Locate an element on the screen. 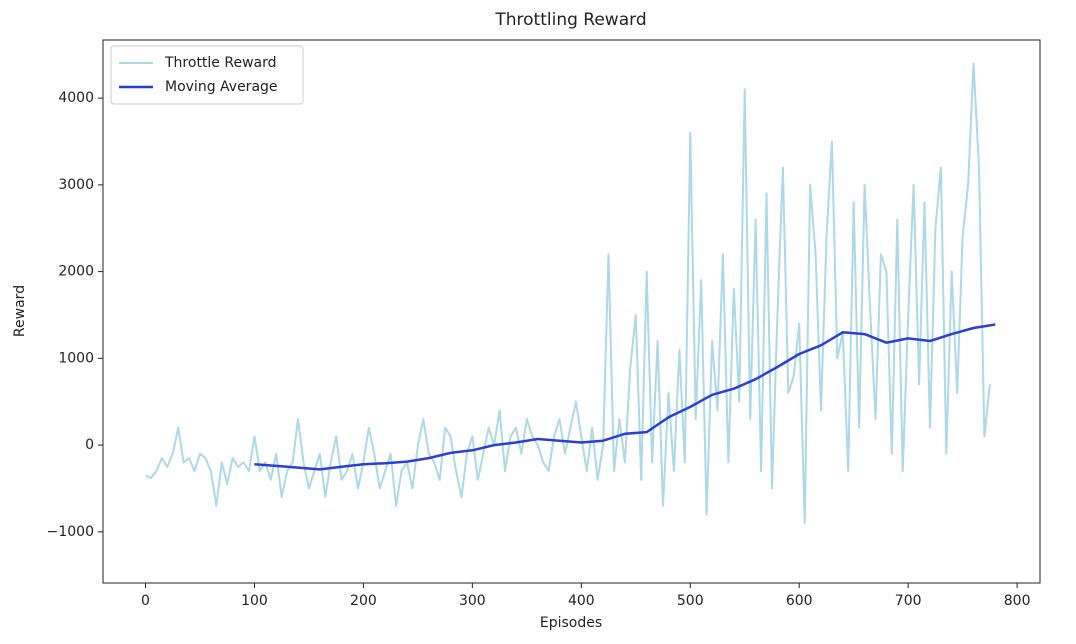 This screenshot has height=644, width=1076. x-tick-label: 100 is located at coordinates (254, 601).